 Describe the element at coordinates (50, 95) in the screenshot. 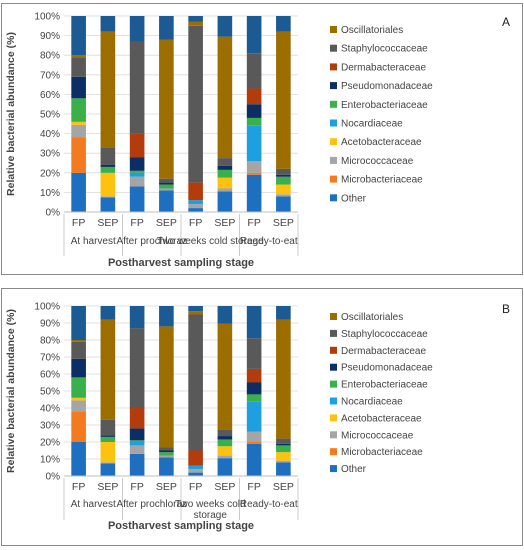

I see `y-tick-label: 60%` at that location.